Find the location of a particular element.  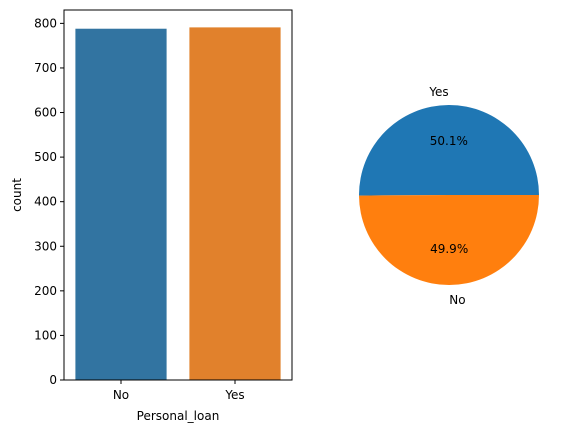

pie-label-no: No is located at coordinates (457, 300).